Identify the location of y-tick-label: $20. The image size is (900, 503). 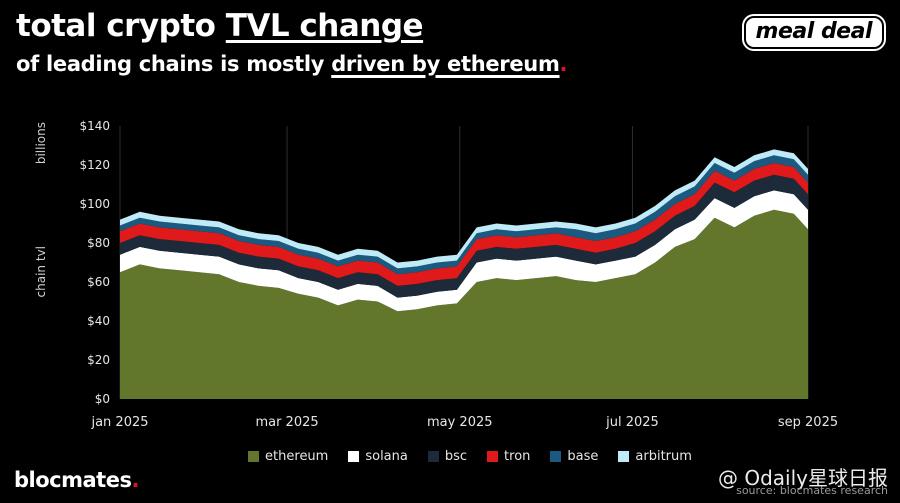
(98, 360).